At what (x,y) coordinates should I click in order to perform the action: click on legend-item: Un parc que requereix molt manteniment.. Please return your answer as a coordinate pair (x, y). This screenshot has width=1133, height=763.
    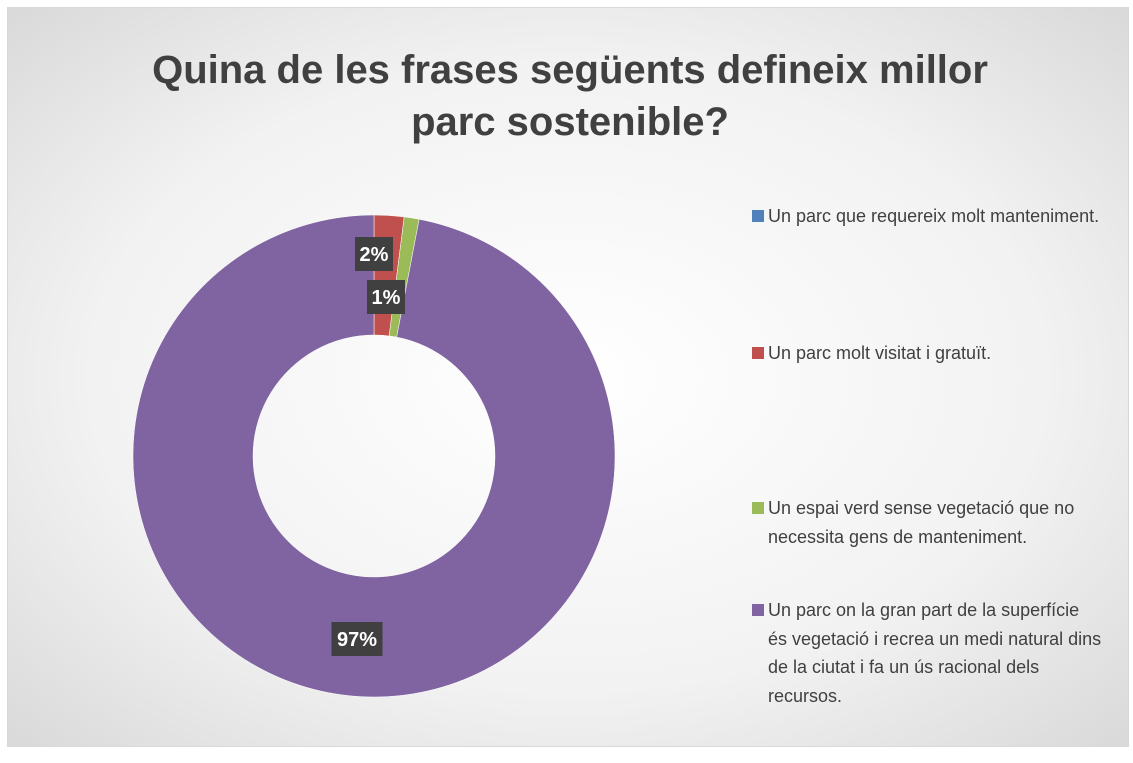
    Looking at the image, I should click on (927, 216).